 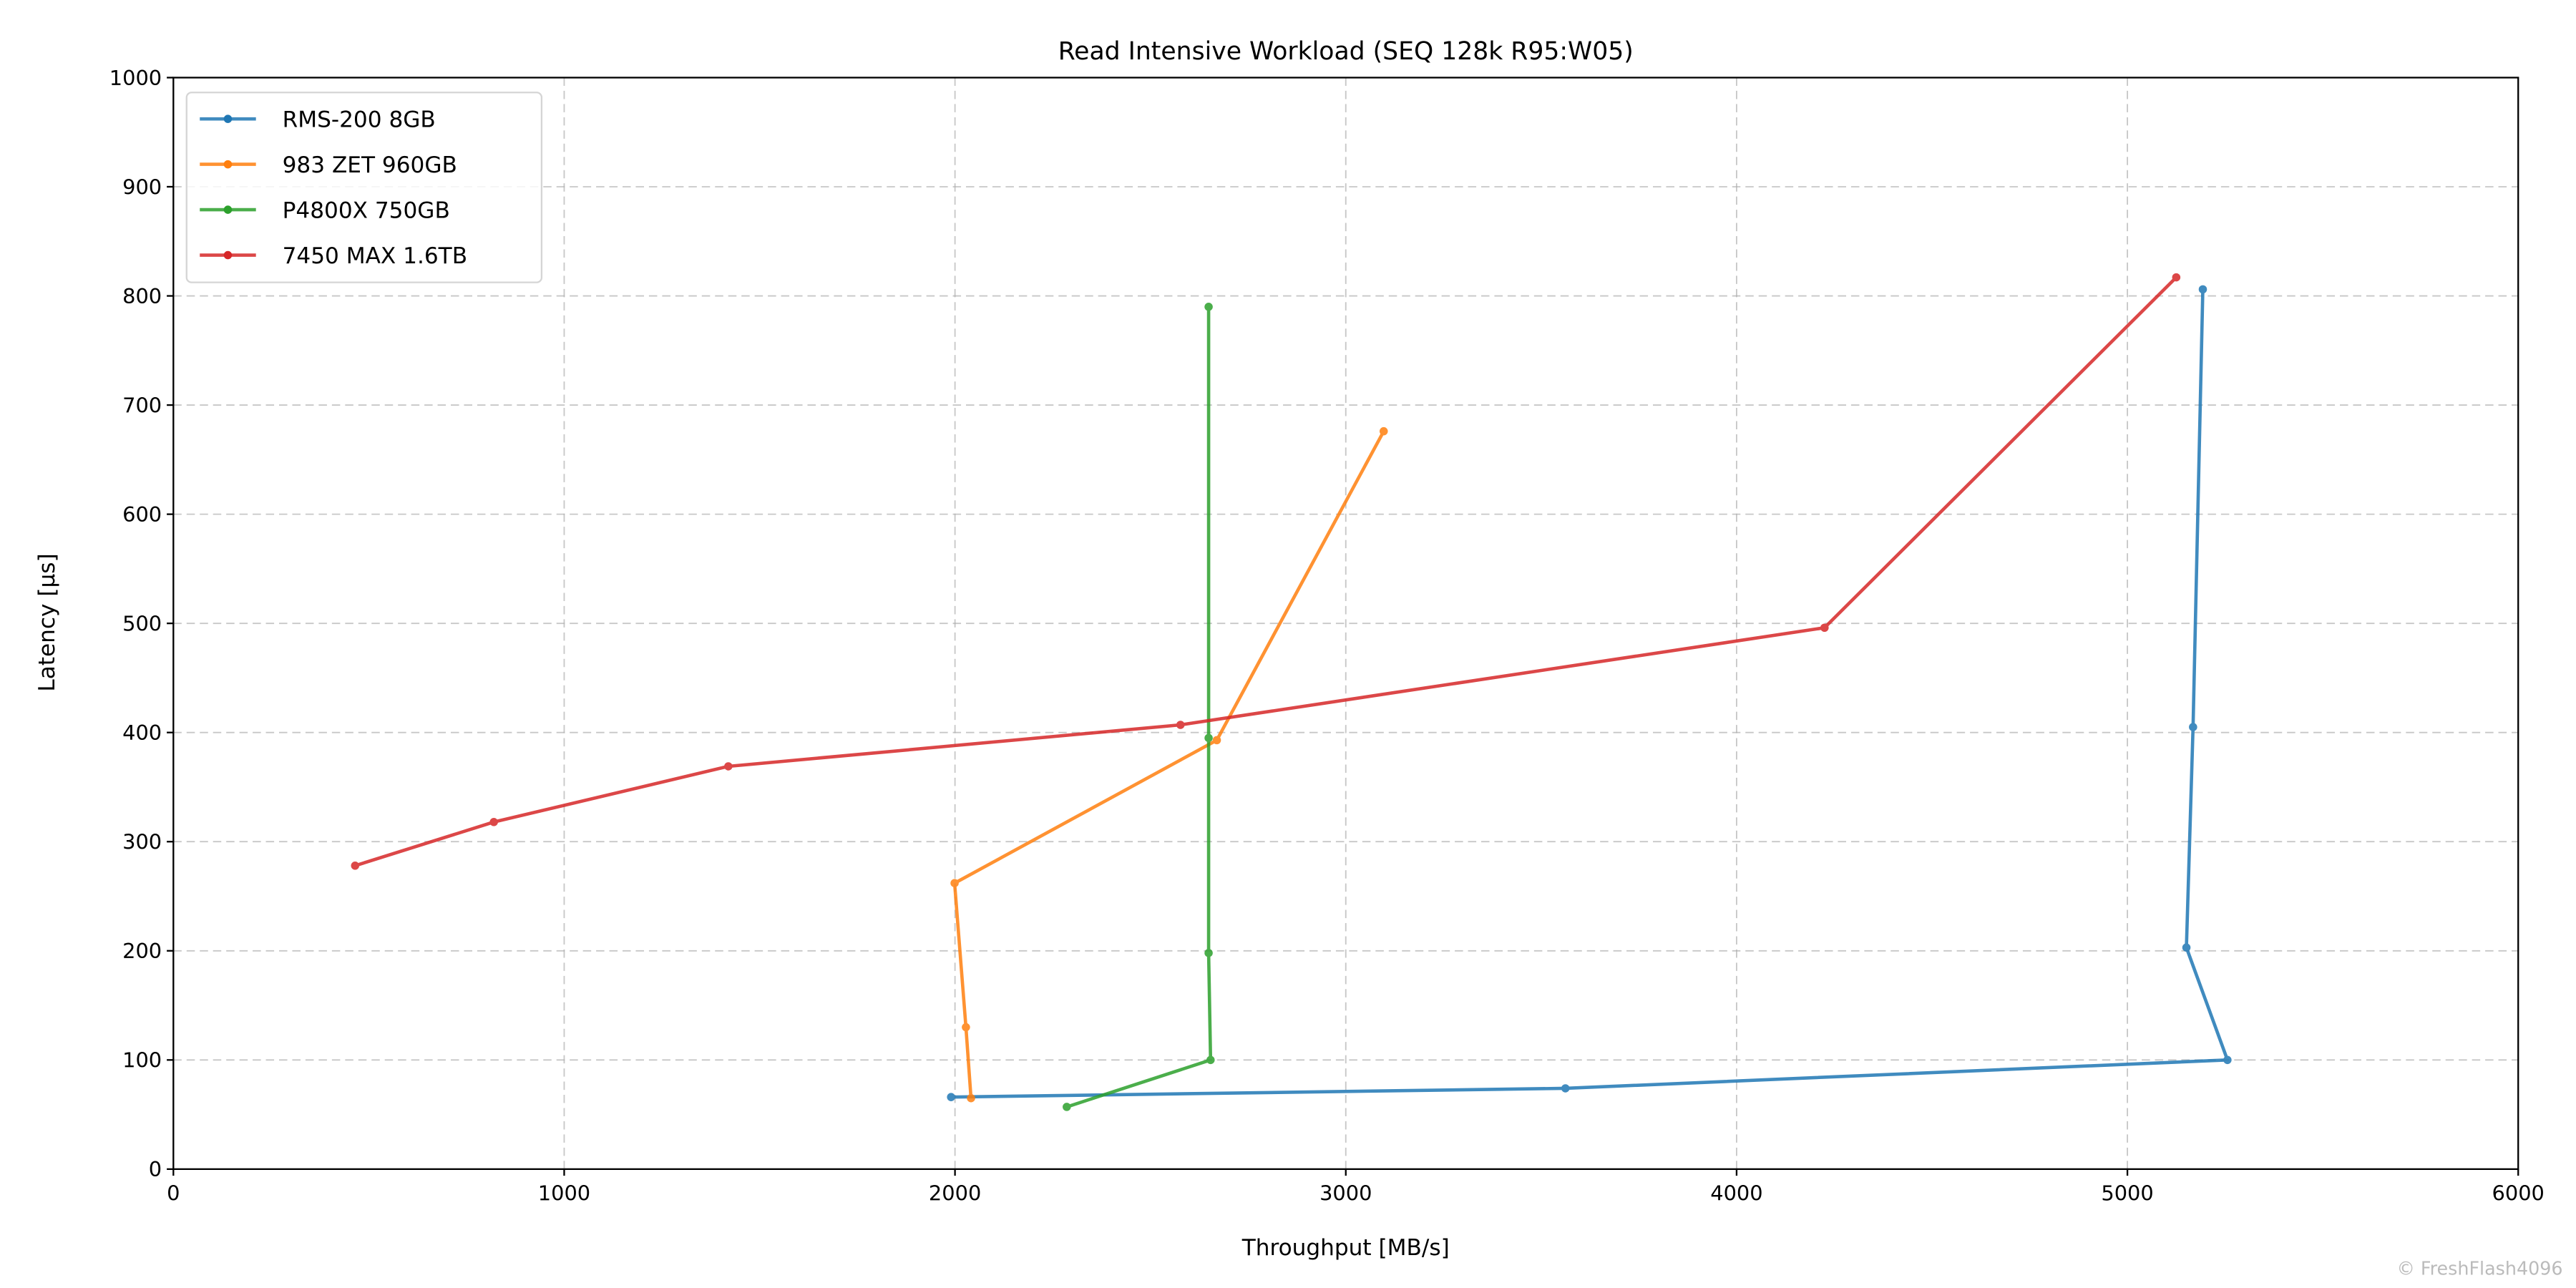 I want to click on y-tick-label: 0, so click(x=155, y=1169).